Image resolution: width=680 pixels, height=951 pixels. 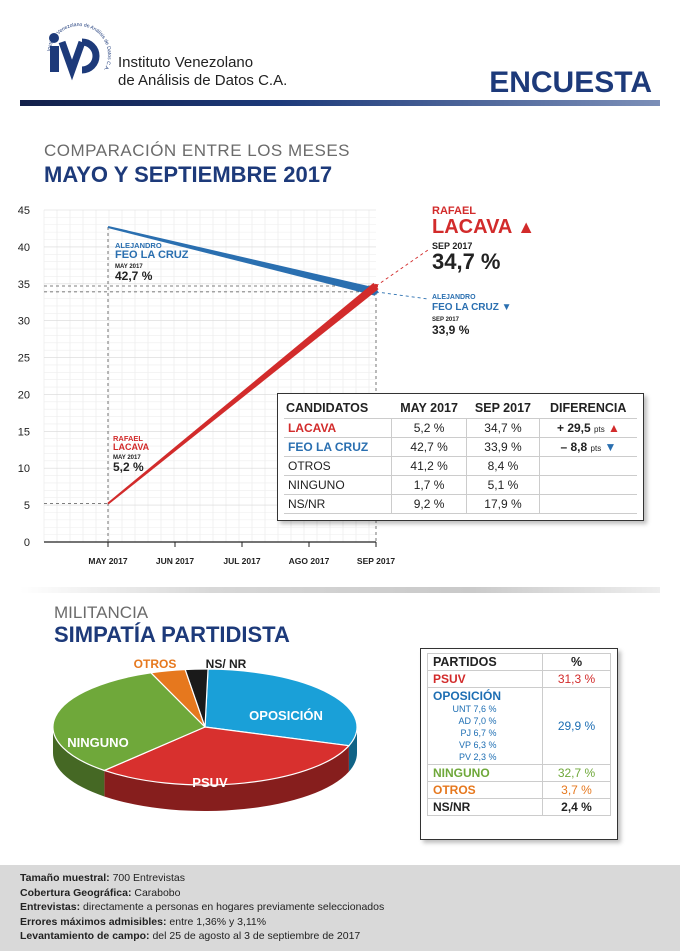 What do you see at coordinates (24, 322) in the screenshot?
I see `y-tick-label: 30` at bounding box center [24, 322].